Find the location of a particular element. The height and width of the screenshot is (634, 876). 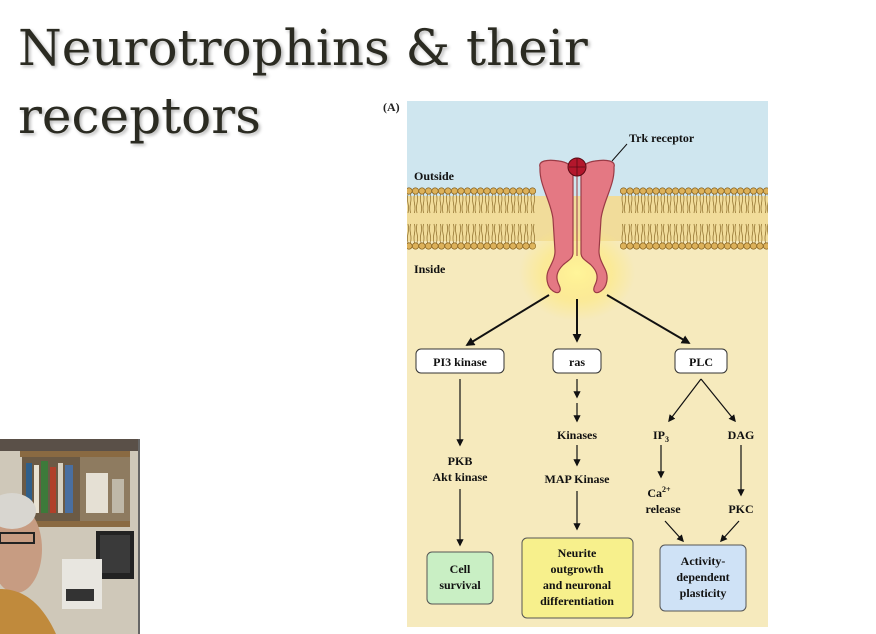

arrow-ca-to-plasticity is located at coordinates (674, 531).